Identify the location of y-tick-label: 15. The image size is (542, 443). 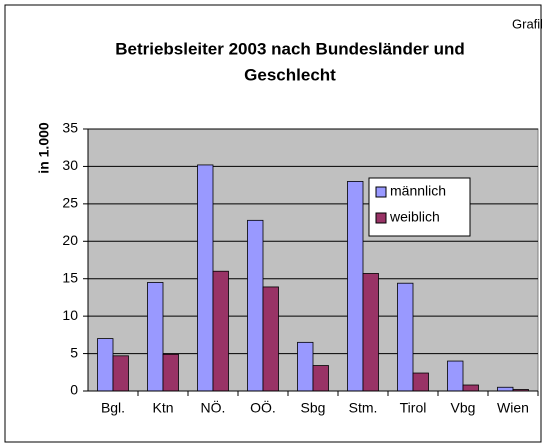
(70, 277).